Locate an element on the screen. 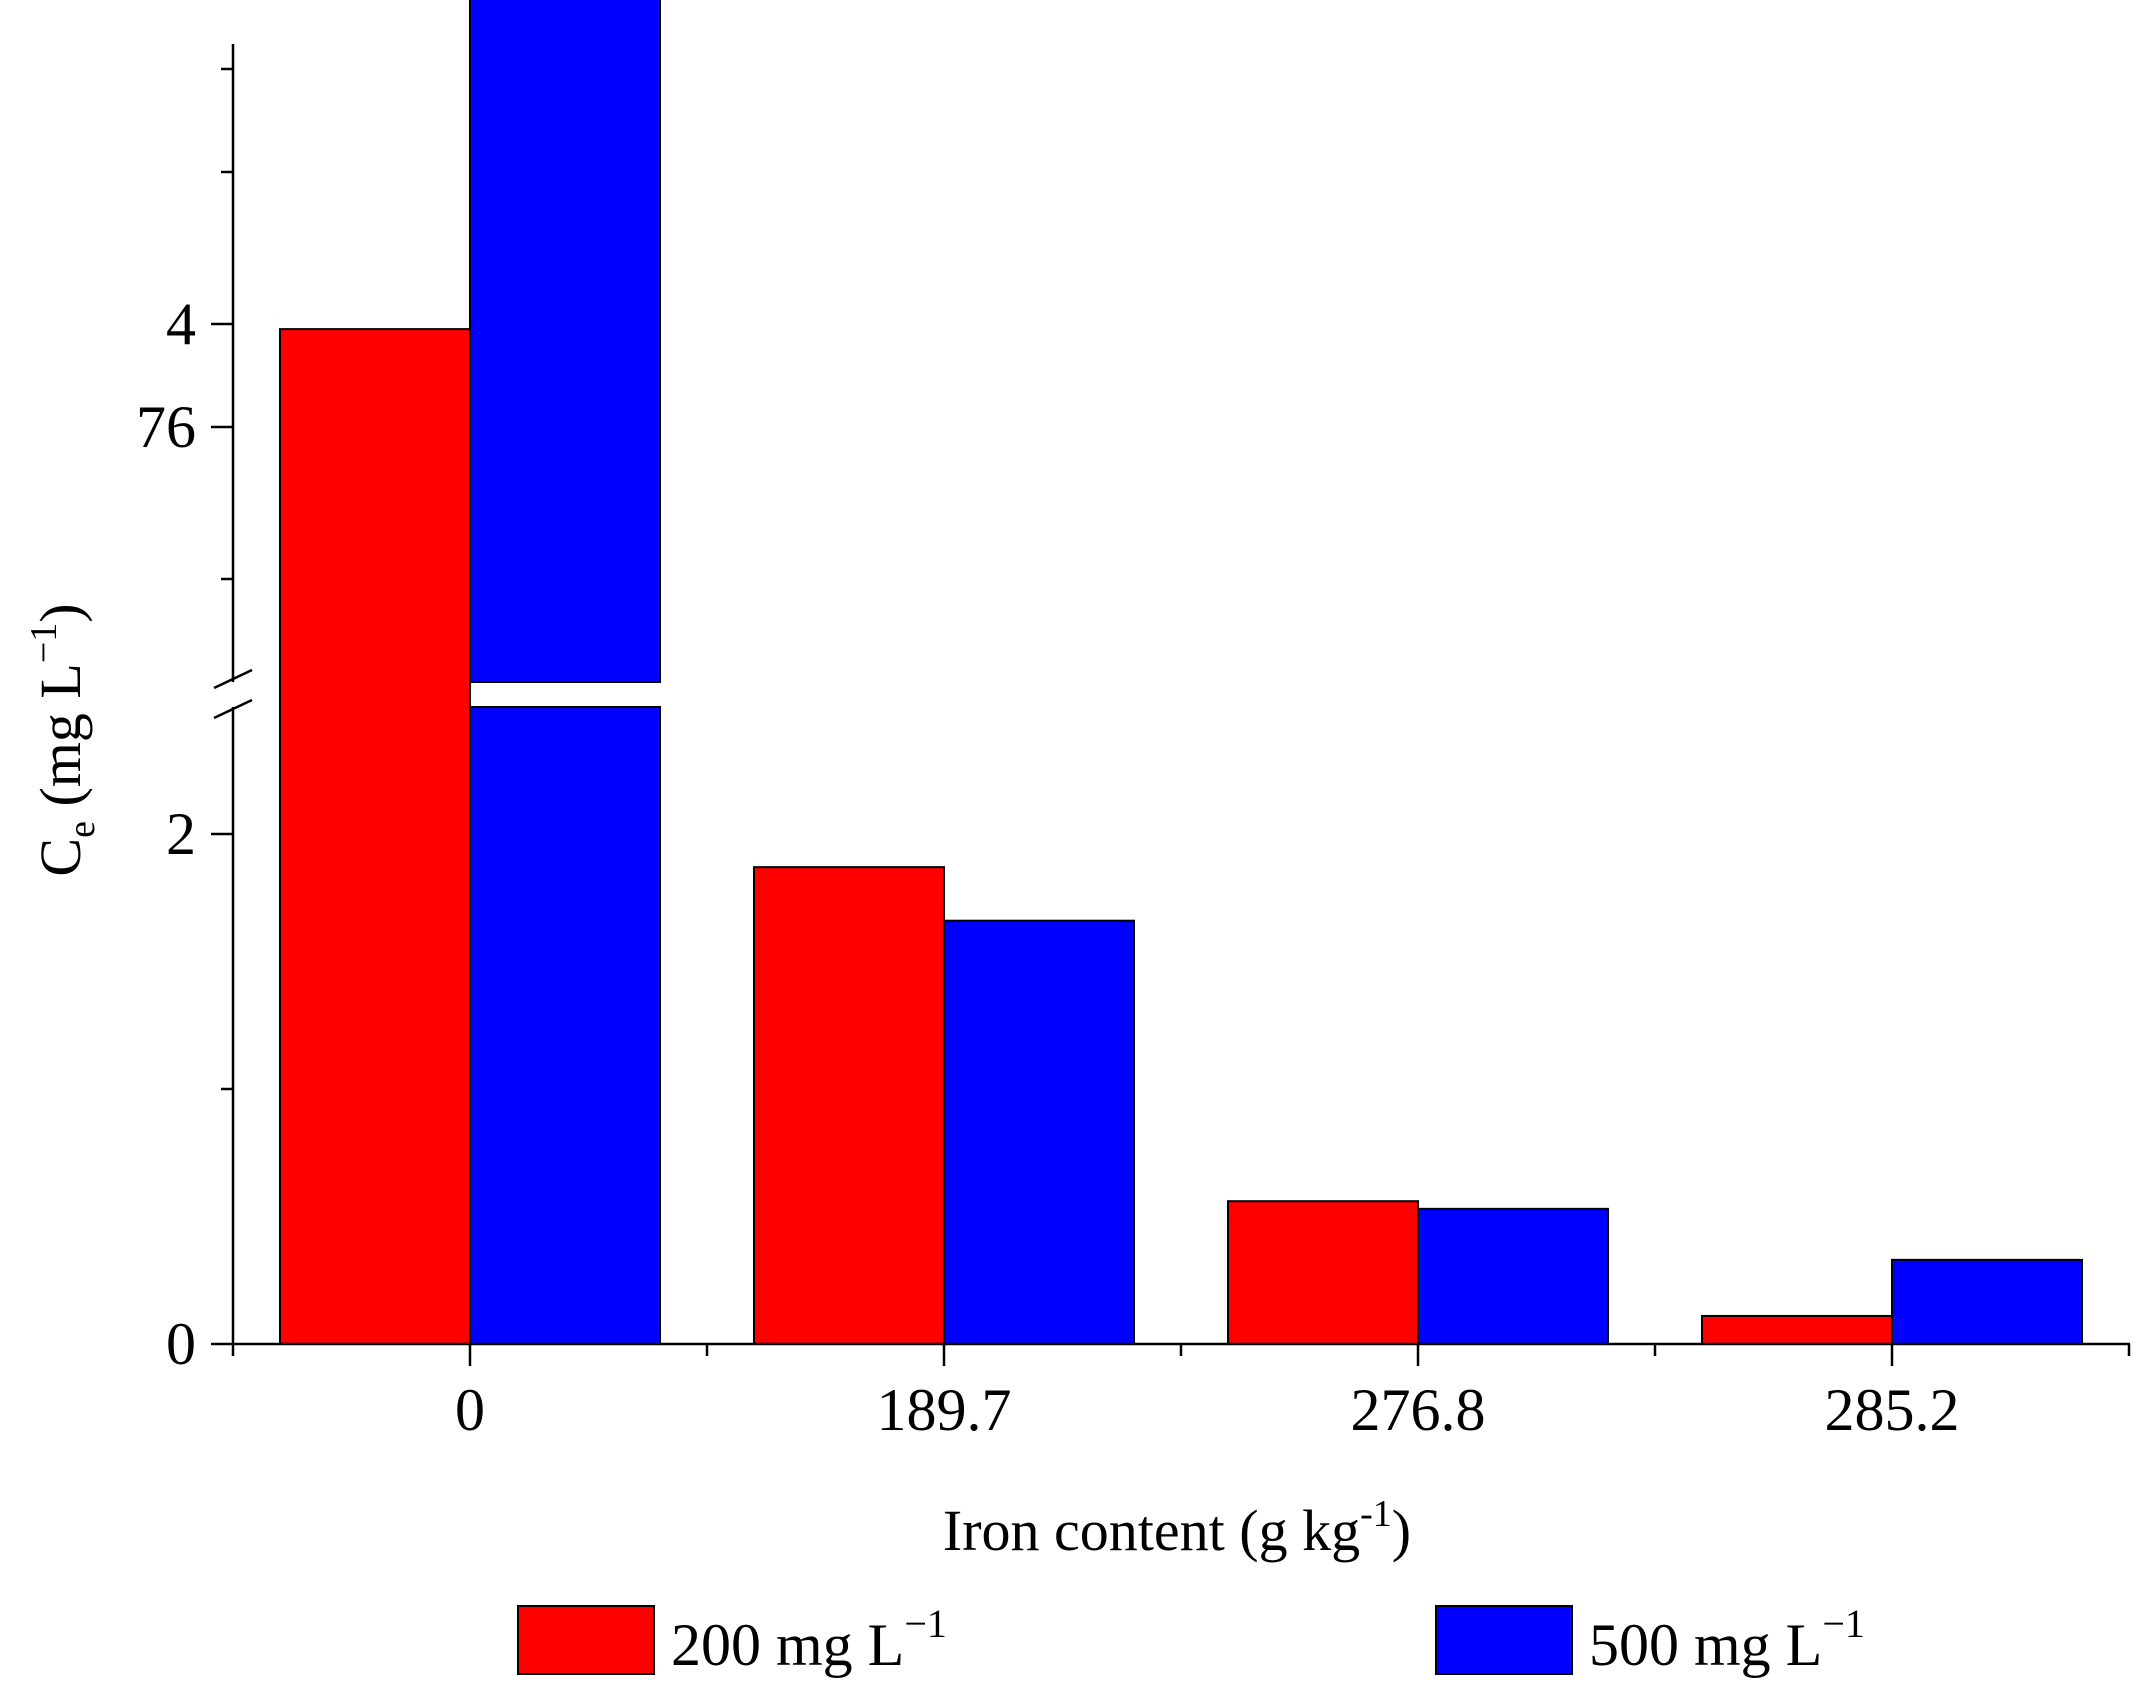 The image size is (2152, 1688). legend-label-500: 500 mg L−1 is located at coordinates (1727, 1639).